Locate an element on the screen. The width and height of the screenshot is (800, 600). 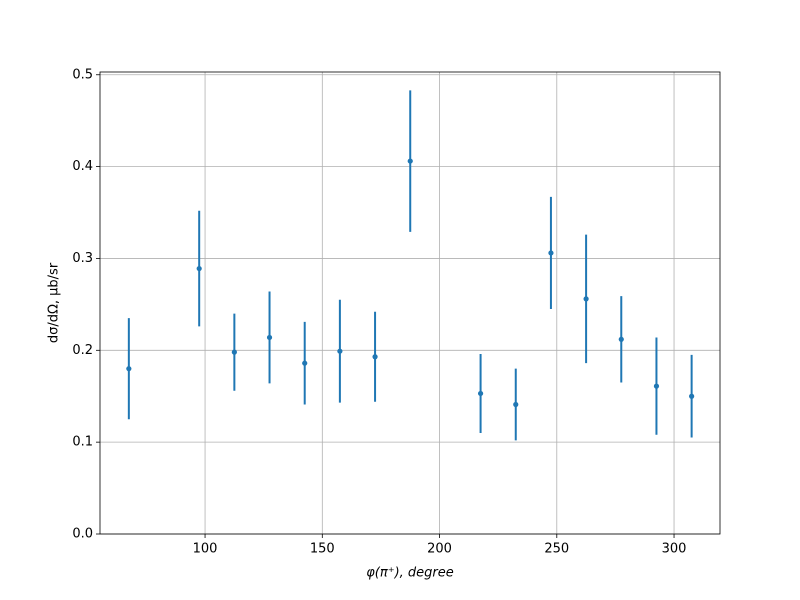
x-tick-label: 100 is located at coordinates (205, 549).